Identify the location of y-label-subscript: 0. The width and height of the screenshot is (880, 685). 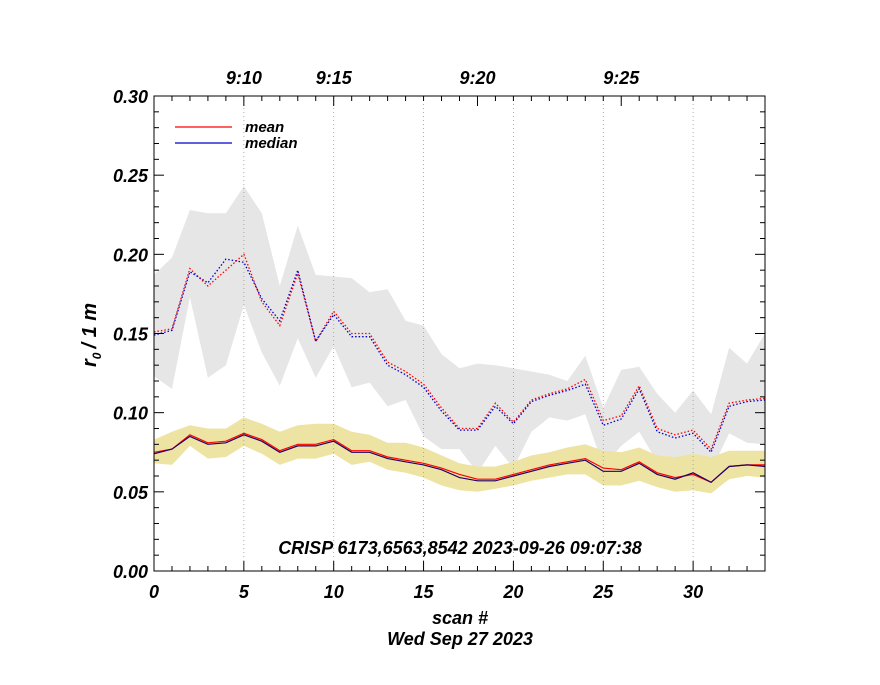
(97, 355).